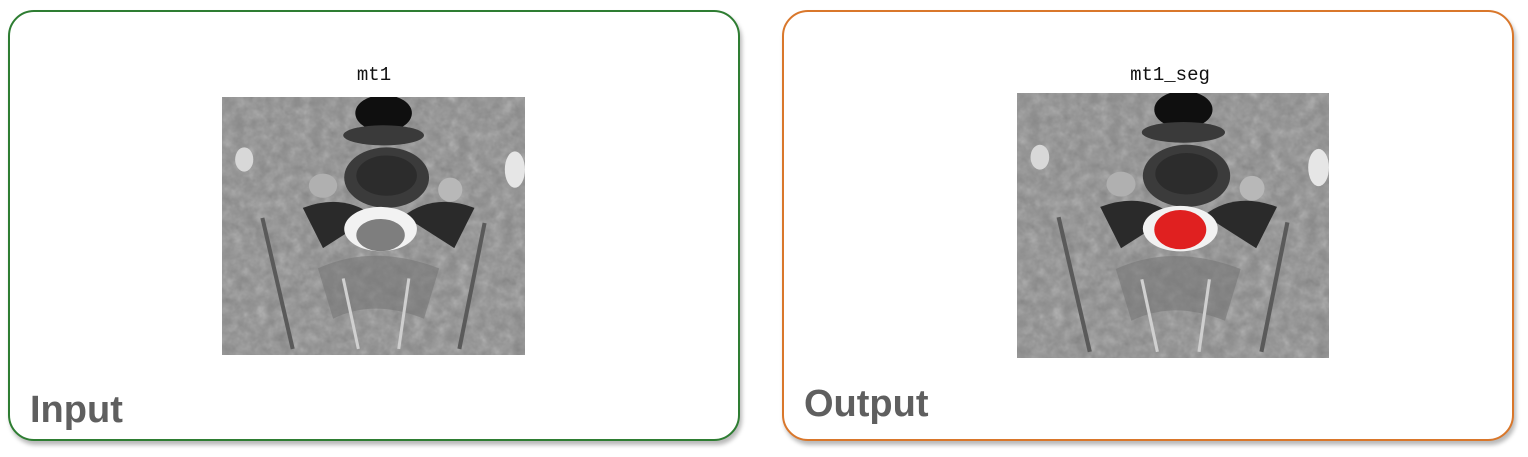  What do you see at coordinates (76, 410) in the screenshot?
I see `input-caption: Input` at bounding box center [76, 410].